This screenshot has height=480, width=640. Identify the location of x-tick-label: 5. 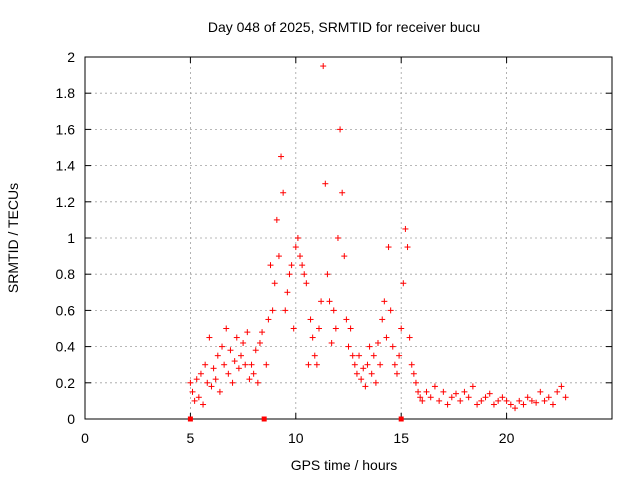
(191, 438).